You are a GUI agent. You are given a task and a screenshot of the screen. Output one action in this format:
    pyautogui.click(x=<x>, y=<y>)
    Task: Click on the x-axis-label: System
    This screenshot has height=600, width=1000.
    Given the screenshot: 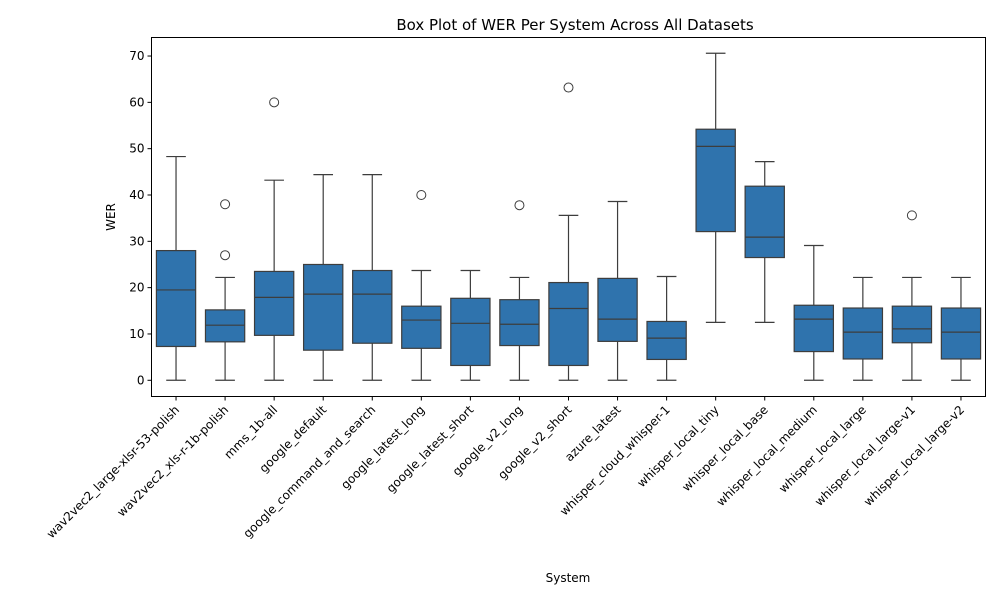 What is the action you would take?
    pyautogui.click(x=568, y=578)
    